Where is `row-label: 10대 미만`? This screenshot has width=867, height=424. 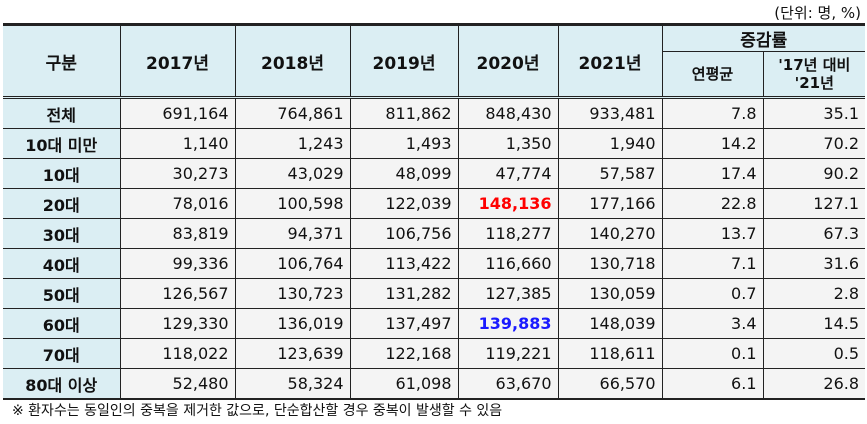
row-label: 10대 미만 is located at coordinates (62, 143).